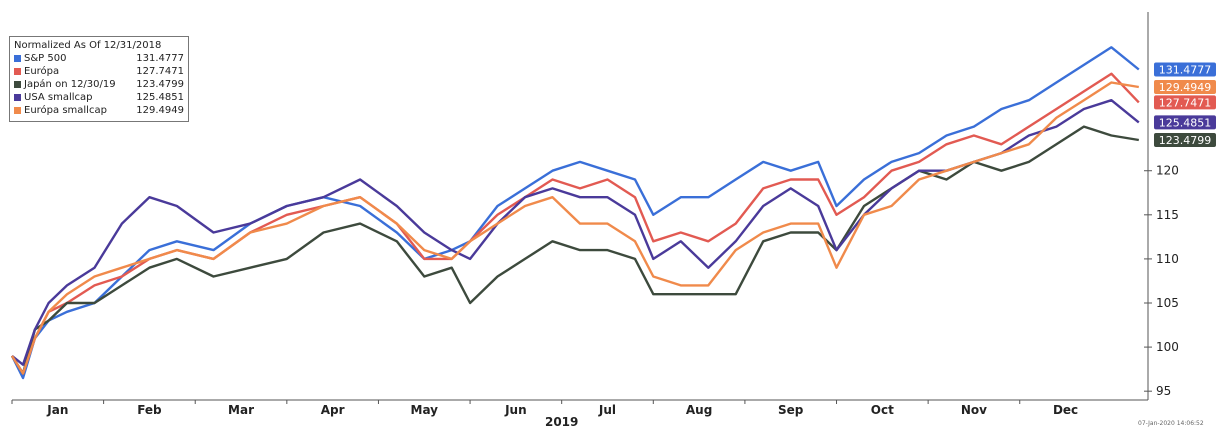 This screenshot has height=434, width=1218. I want to click on x-tick-label: Aug, so click(699, 410).